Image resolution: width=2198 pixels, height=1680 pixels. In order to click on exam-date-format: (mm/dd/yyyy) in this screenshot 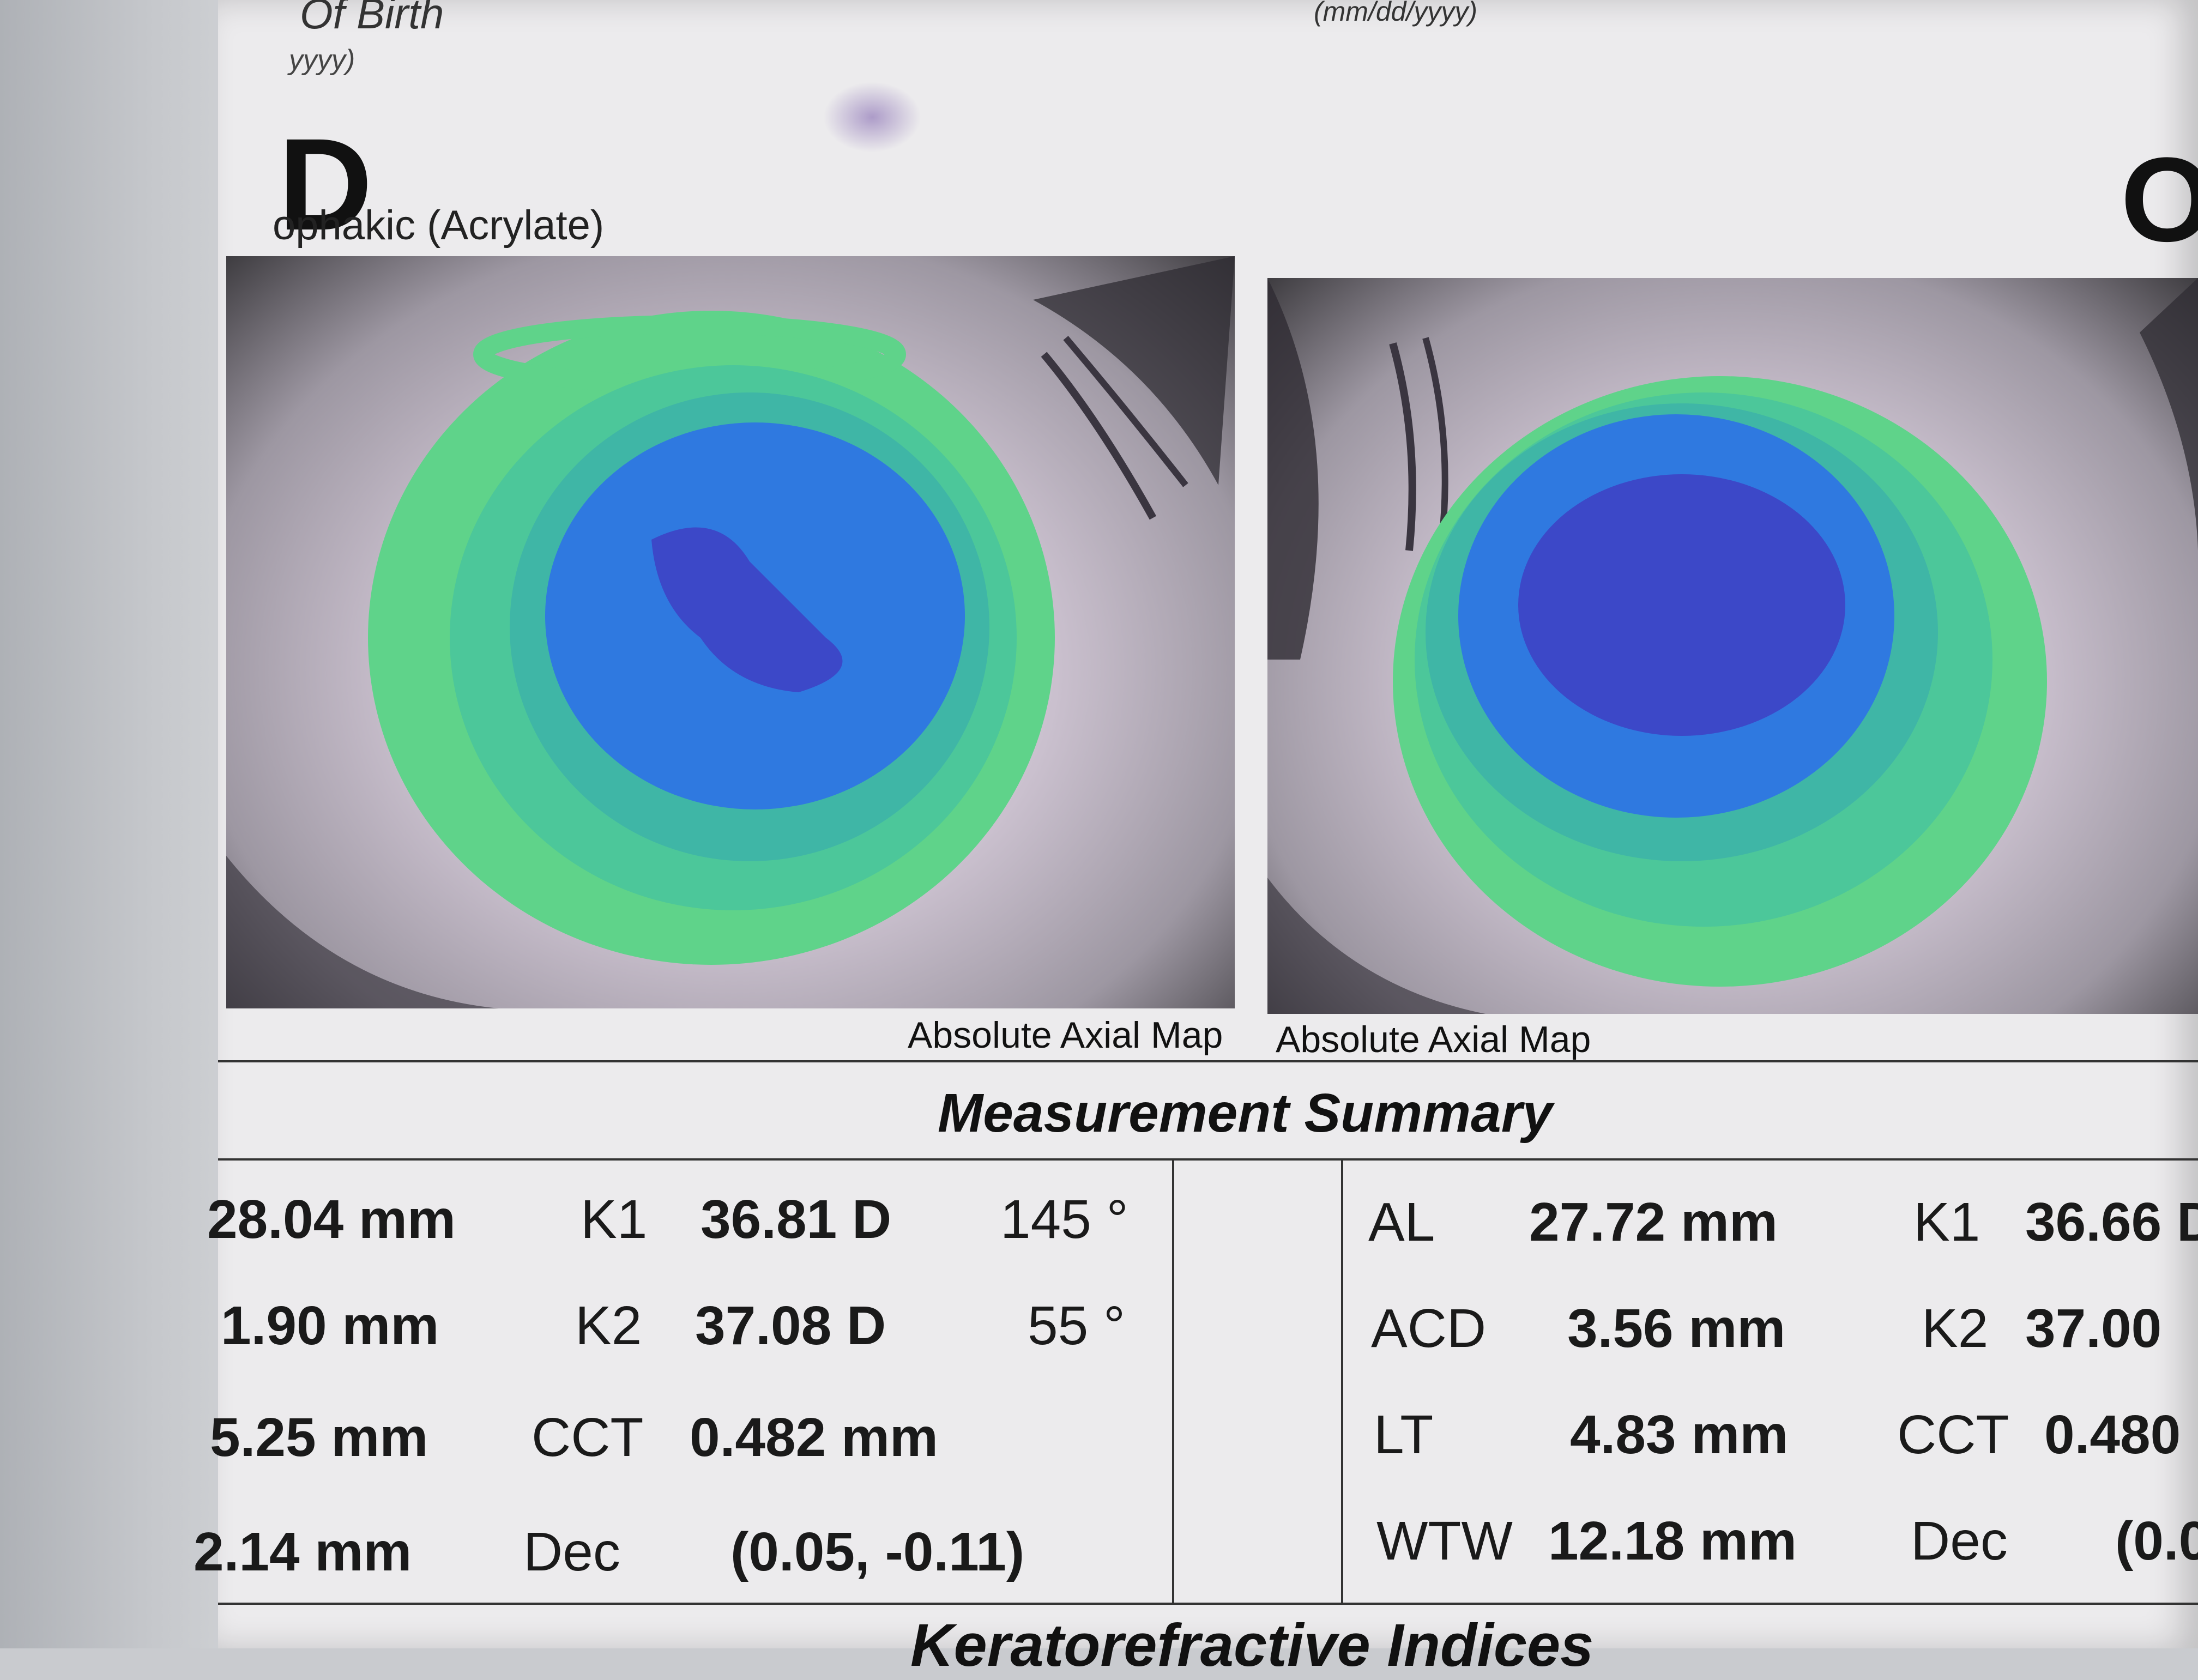, I will do `click(1395, 13)`.